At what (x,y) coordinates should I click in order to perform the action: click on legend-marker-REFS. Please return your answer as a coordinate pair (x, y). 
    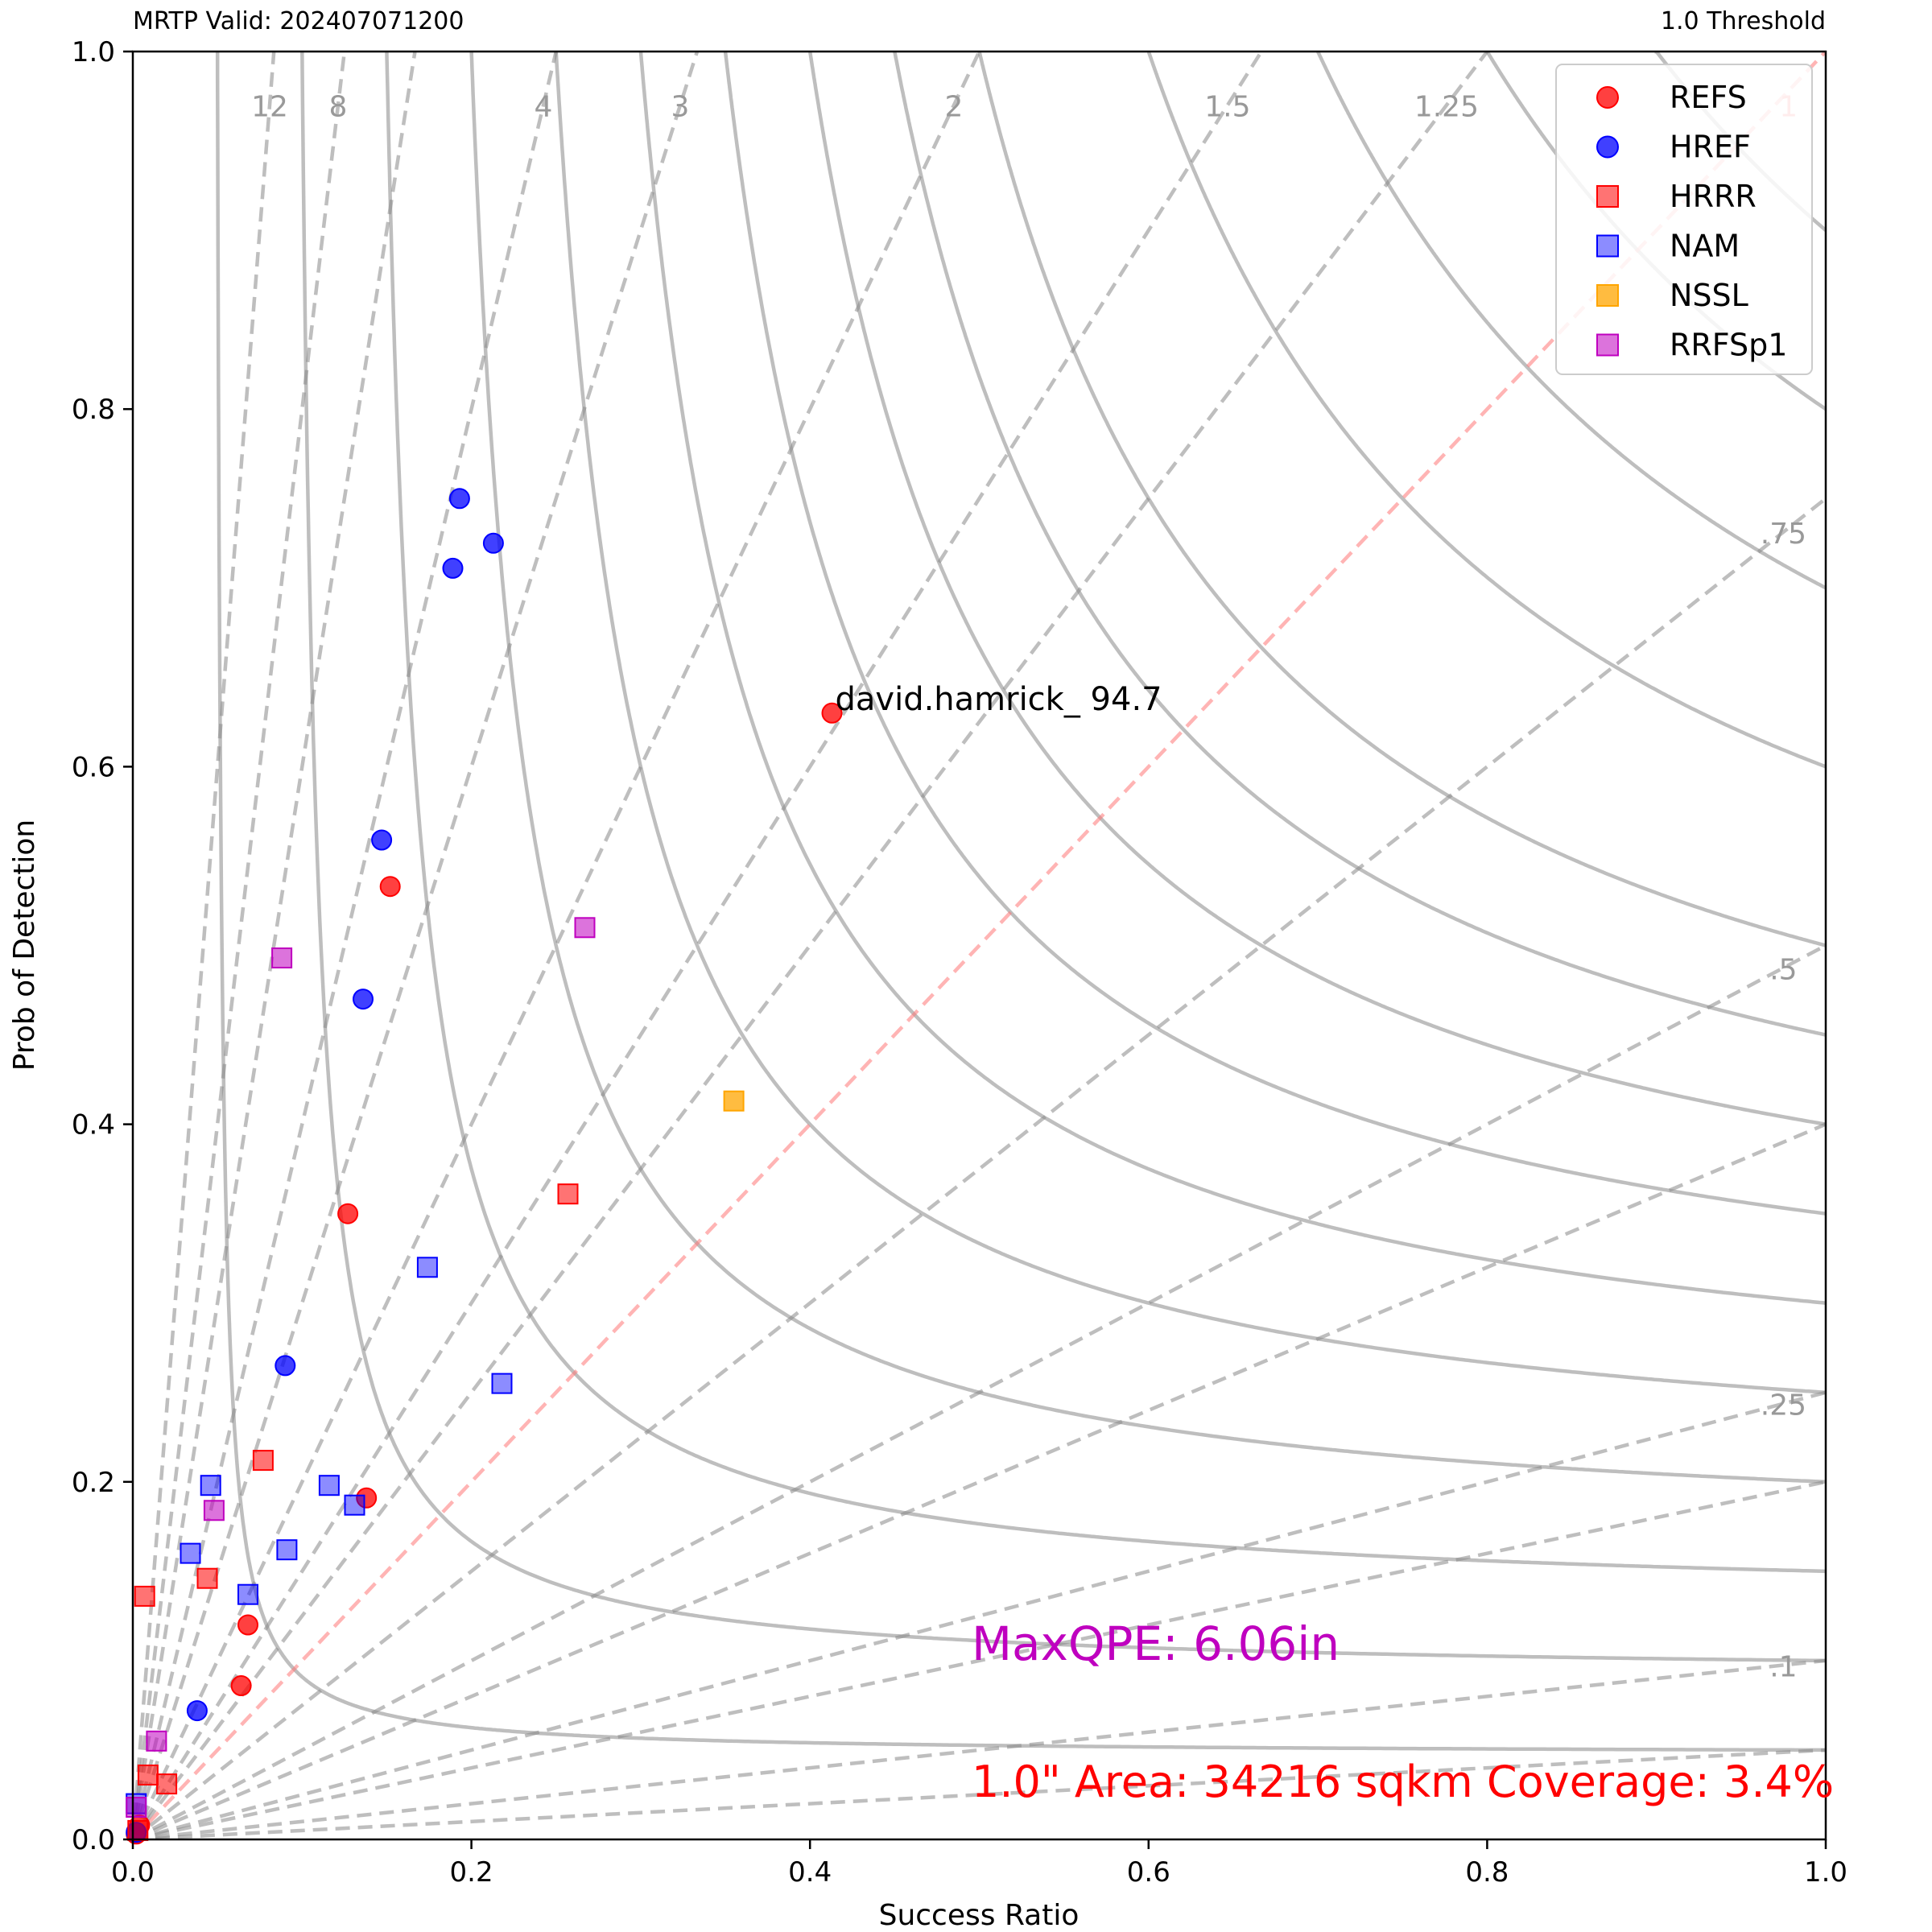
    Looking at the image, I should click on (1607, 97).